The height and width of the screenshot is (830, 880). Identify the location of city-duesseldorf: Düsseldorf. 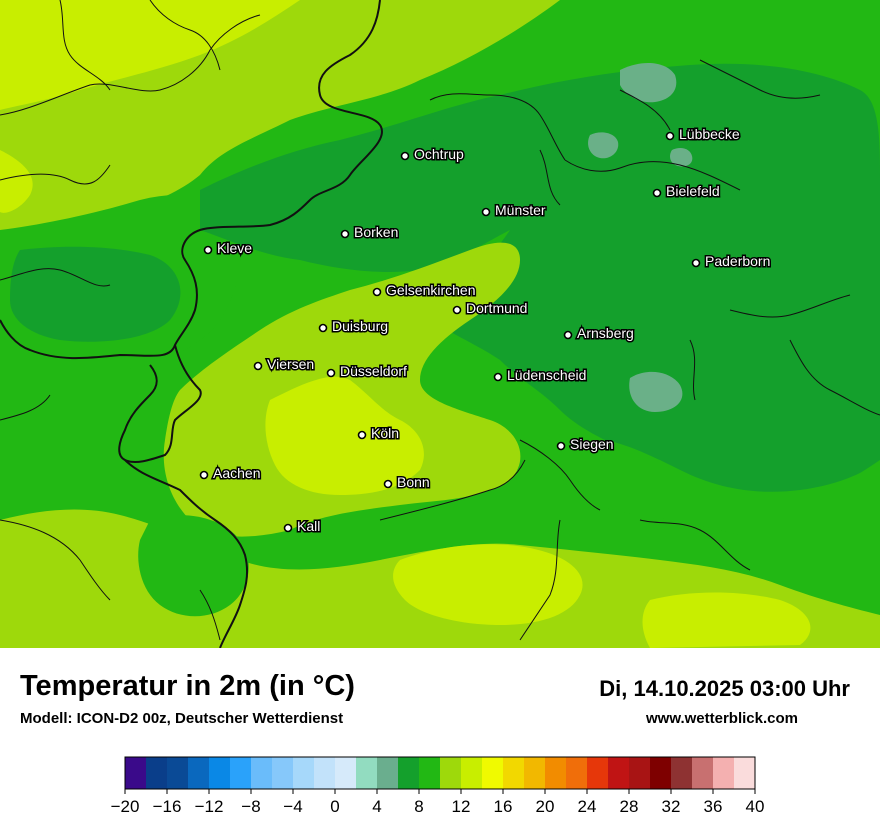
(367, 371).